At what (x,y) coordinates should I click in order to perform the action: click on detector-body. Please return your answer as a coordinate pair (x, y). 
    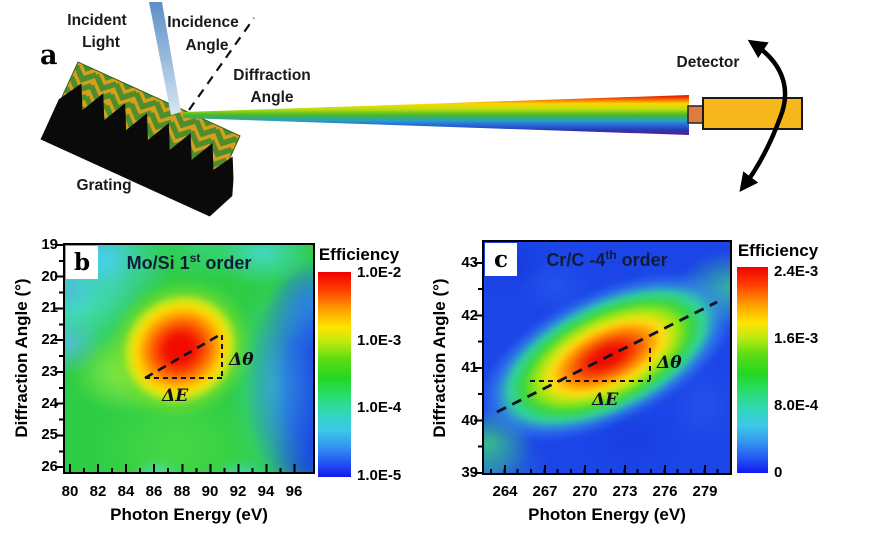
    Looking at the image, I should click on (752, 113).